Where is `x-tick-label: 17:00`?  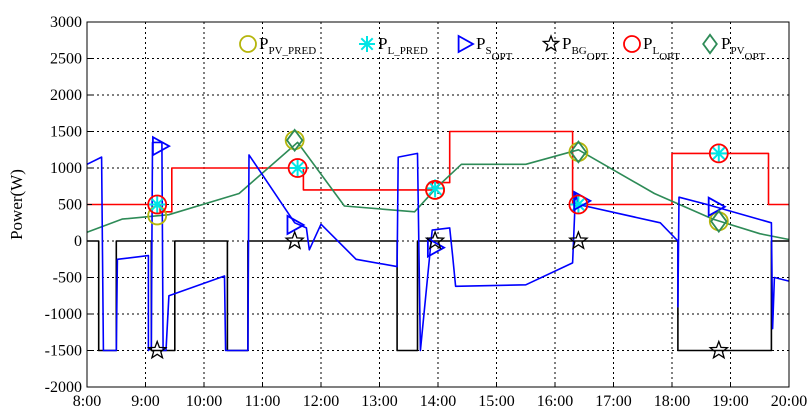
x-tick-label: 17:00 is located at coordinates (613, 401).